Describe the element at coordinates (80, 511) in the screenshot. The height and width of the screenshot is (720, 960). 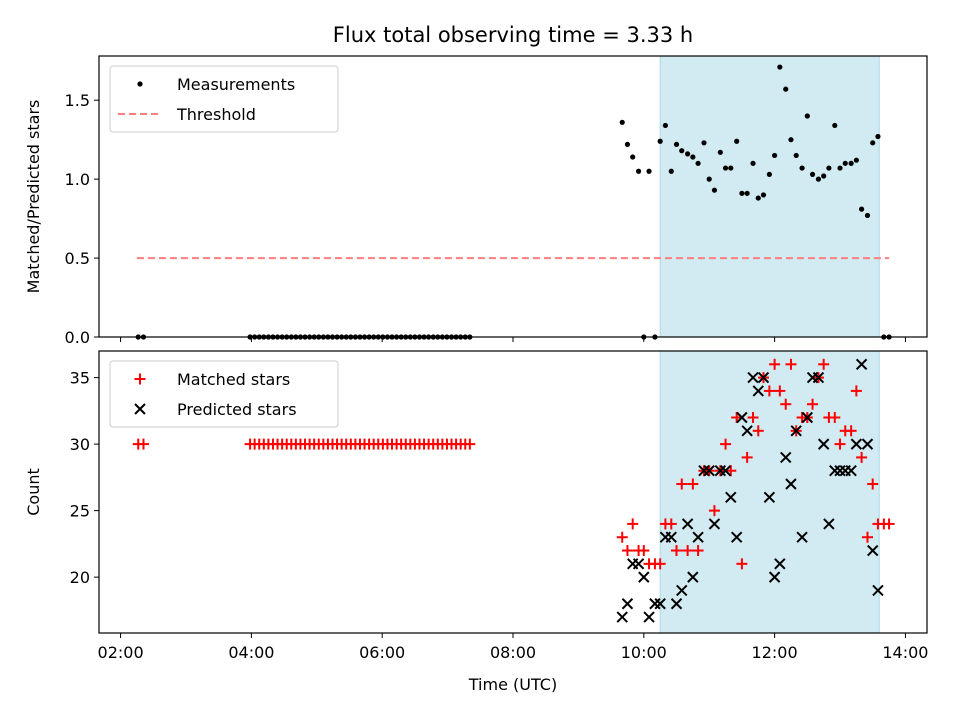
I see `y-tick-label: 25` at that location.